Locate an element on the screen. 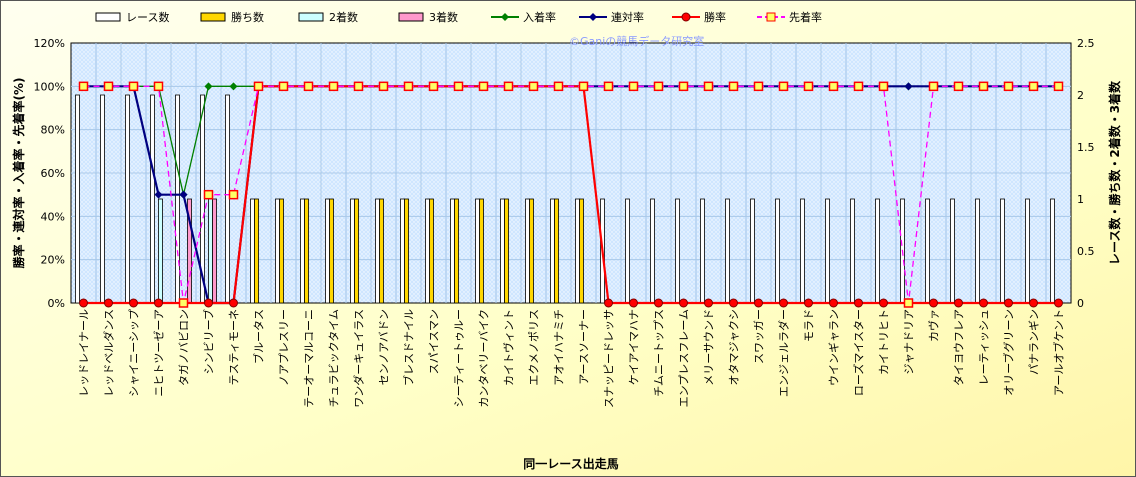 The image size is (1136, 477). category-label: カイトヴィント is located at coordinates (509, 347).